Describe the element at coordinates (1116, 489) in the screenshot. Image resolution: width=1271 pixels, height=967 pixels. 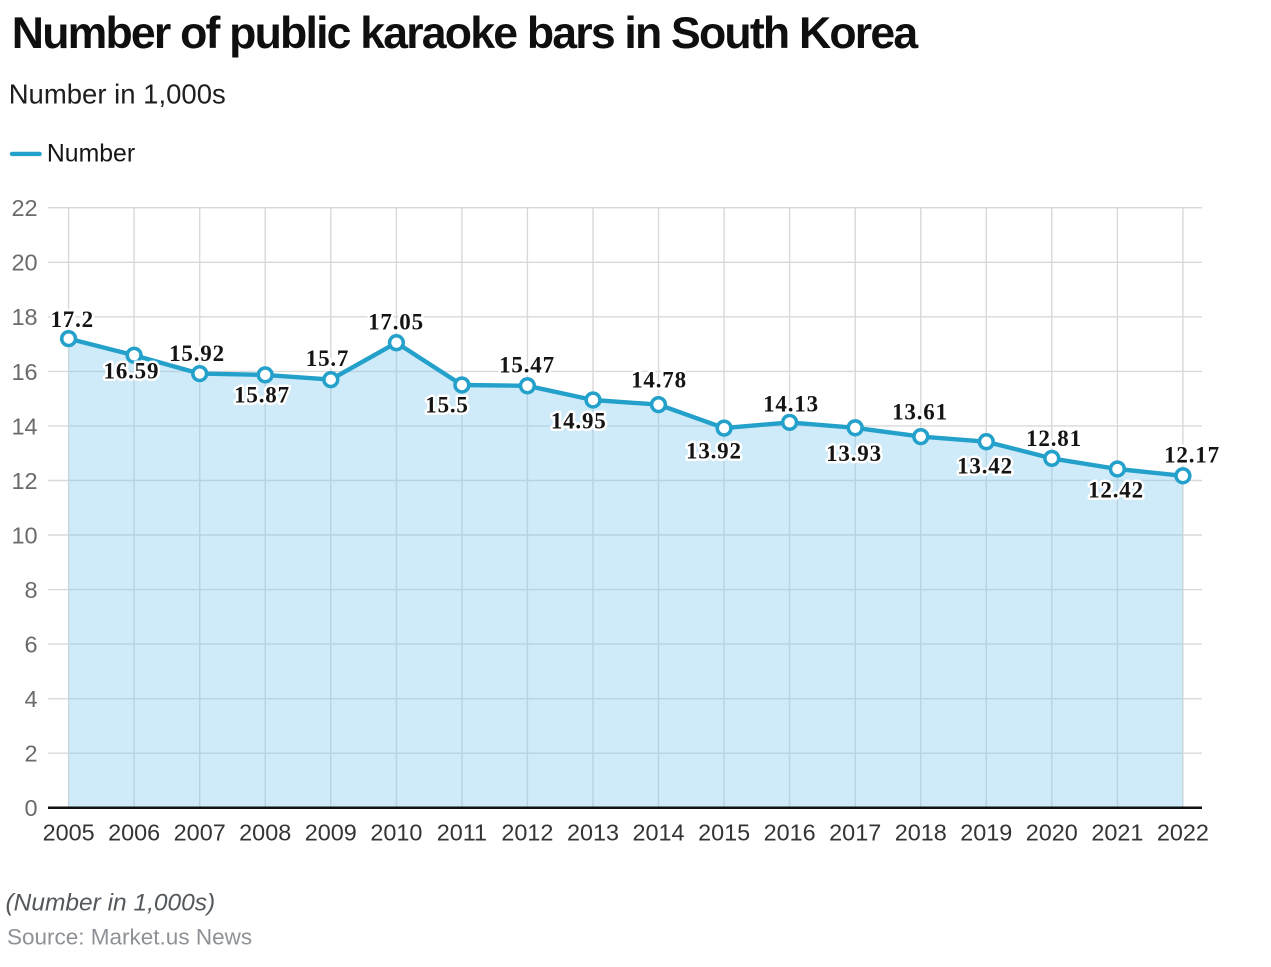
I see `svg-text: 12.42` at that location.